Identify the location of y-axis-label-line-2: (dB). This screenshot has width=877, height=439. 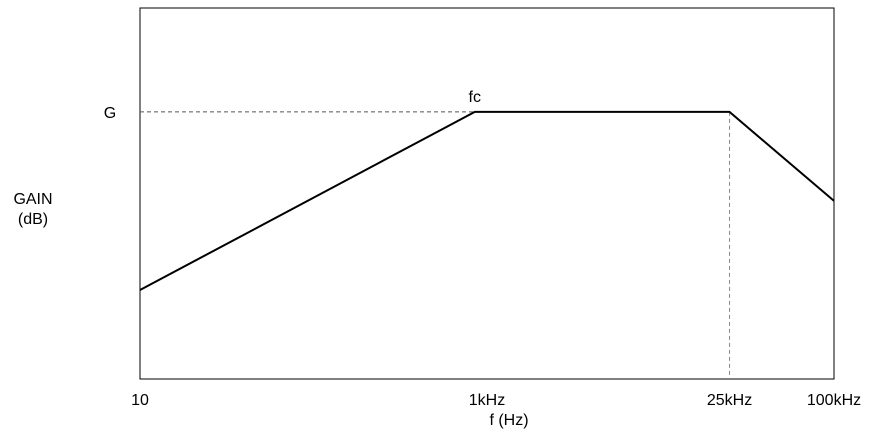
(33, 219).